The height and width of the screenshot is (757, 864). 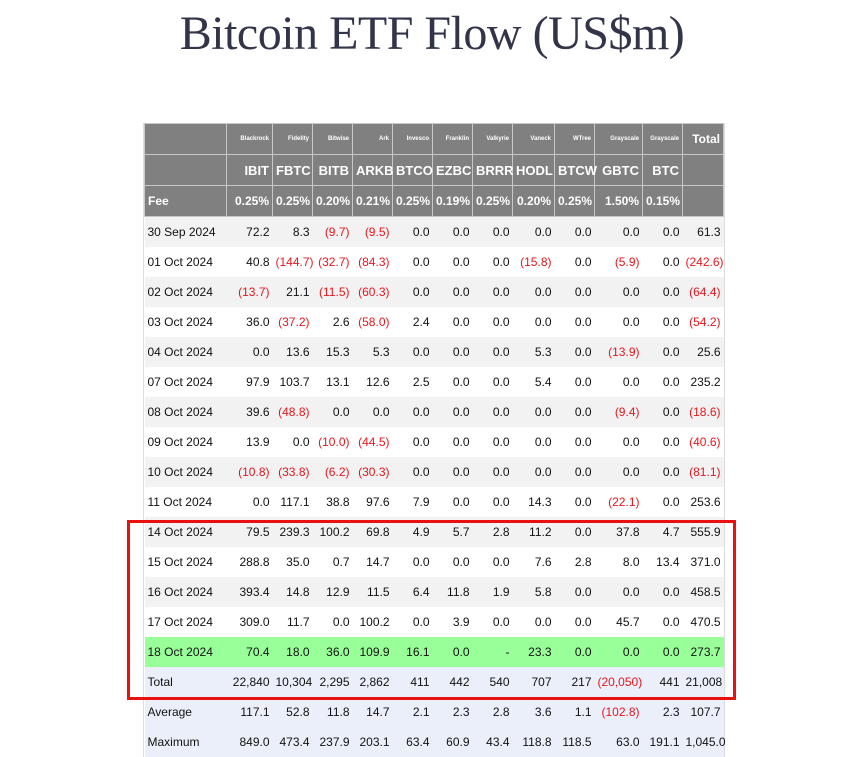 I want to click on flow-cell: 4.9, so click(x=413, y=532).